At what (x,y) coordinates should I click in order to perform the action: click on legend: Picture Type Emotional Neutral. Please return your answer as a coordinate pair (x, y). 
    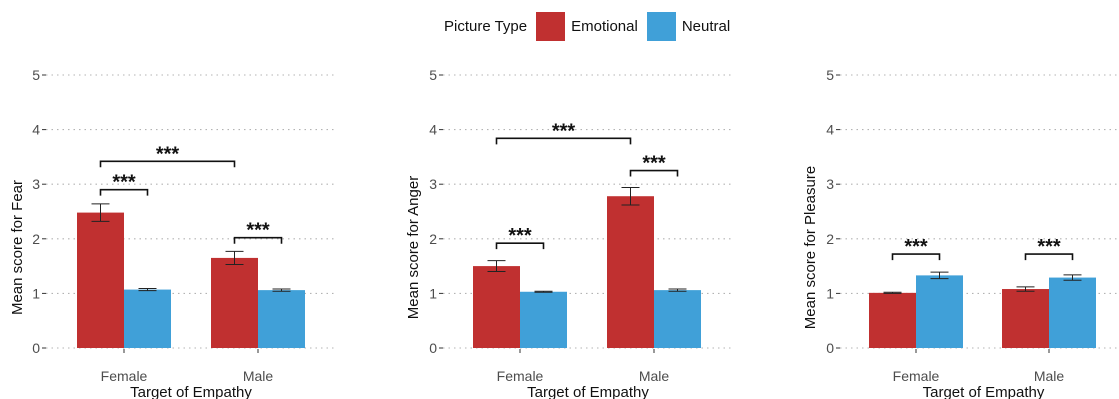
    Looking at the image, I should click on (591, 26).